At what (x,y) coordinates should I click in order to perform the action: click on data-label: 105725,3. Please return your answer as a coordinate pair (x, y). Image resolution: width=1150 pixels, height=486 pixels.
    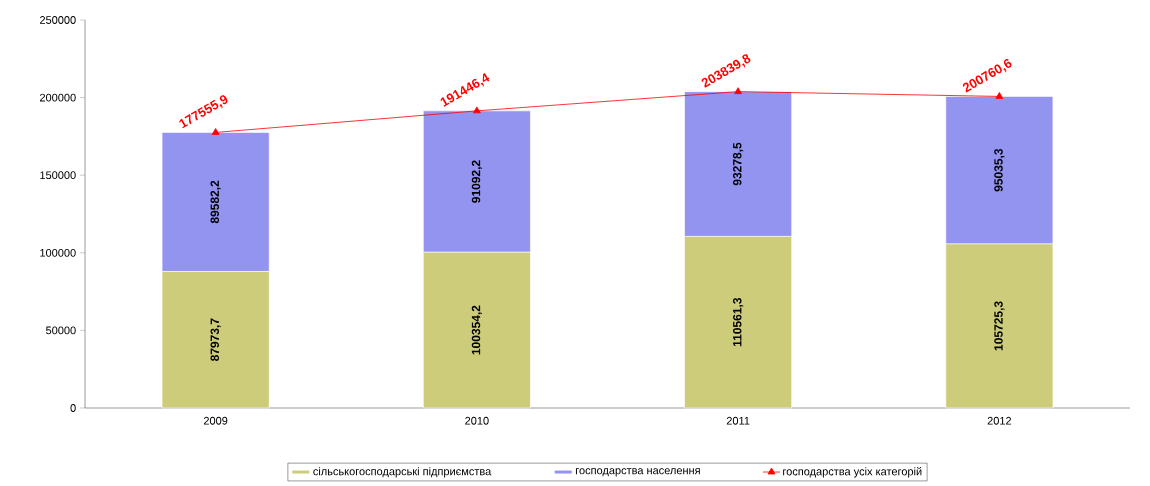
    Looking at the image, I should click on (999, 326).